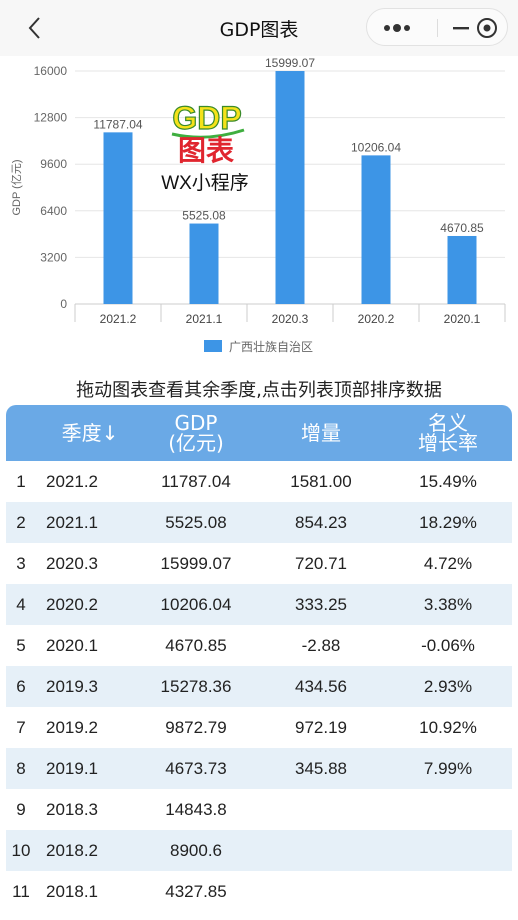 The image size is (518, 920). Describe the element at coordinates (448, 481) in the screenshot. I see `growth-rate-cell: 15.49%` at that location.